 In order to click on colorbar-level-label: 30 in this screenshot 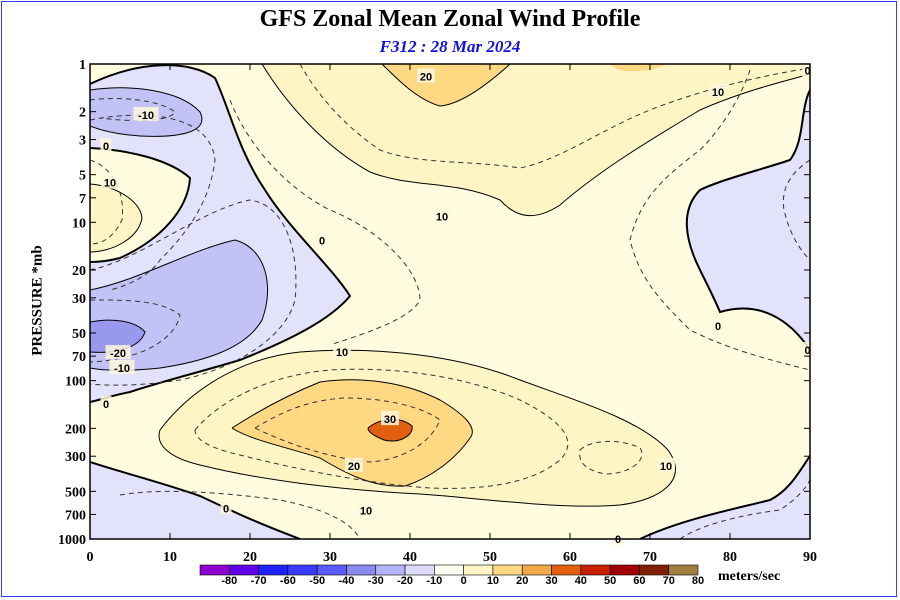, I will do `click(551, 581)`.